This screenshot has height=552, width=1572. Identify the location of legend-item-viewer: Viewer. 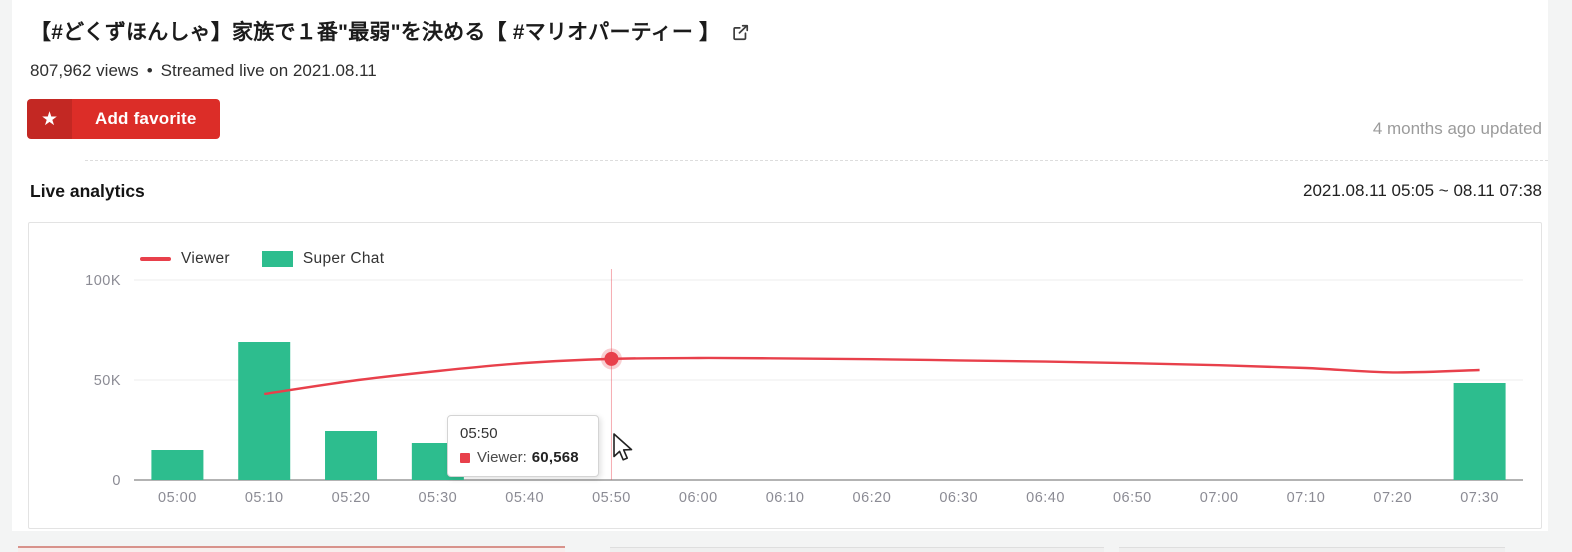
(185, 259).